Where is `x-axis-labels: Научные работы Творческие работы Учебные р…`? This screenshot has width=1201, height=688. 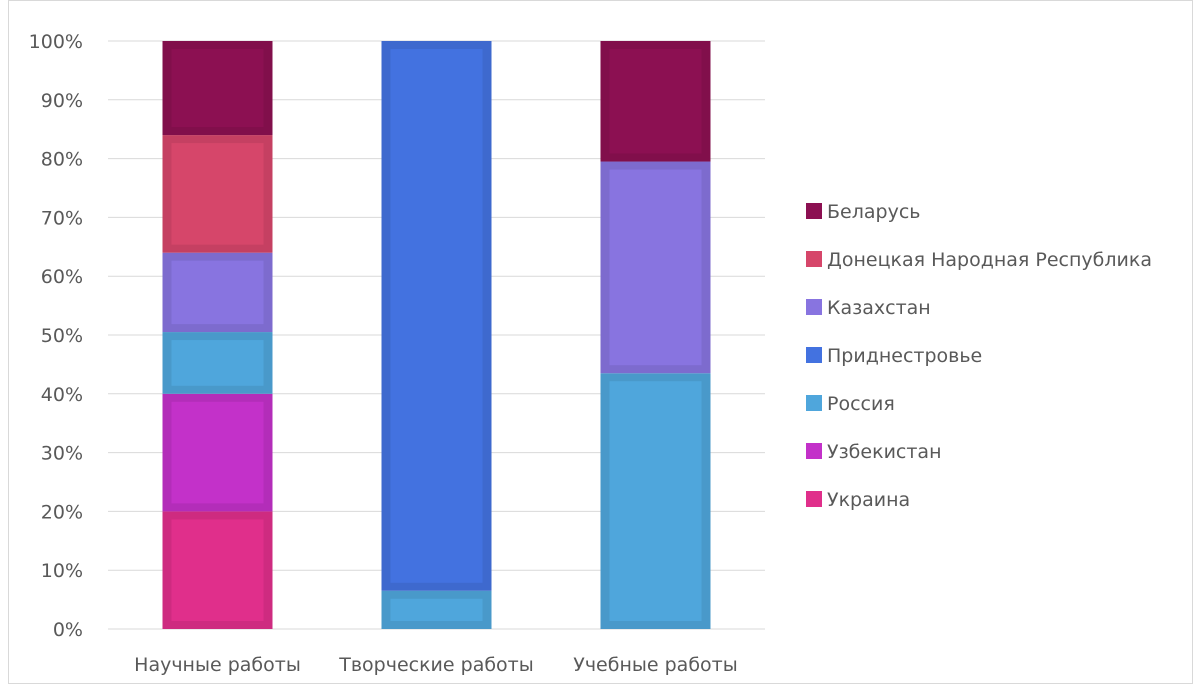
x-axis-labels: Научные работы Творческие работы Учебные р… is located at coordinates (436, 665).